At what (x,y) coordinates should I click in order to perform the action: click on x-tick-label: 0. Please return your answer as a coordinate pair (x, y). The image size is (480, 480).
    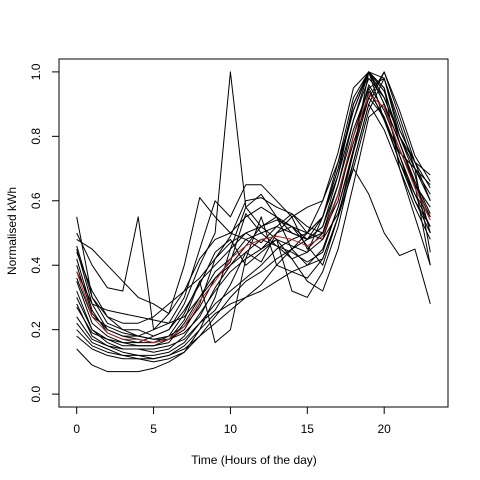
    Looking at the image, I should click on (76, 429).